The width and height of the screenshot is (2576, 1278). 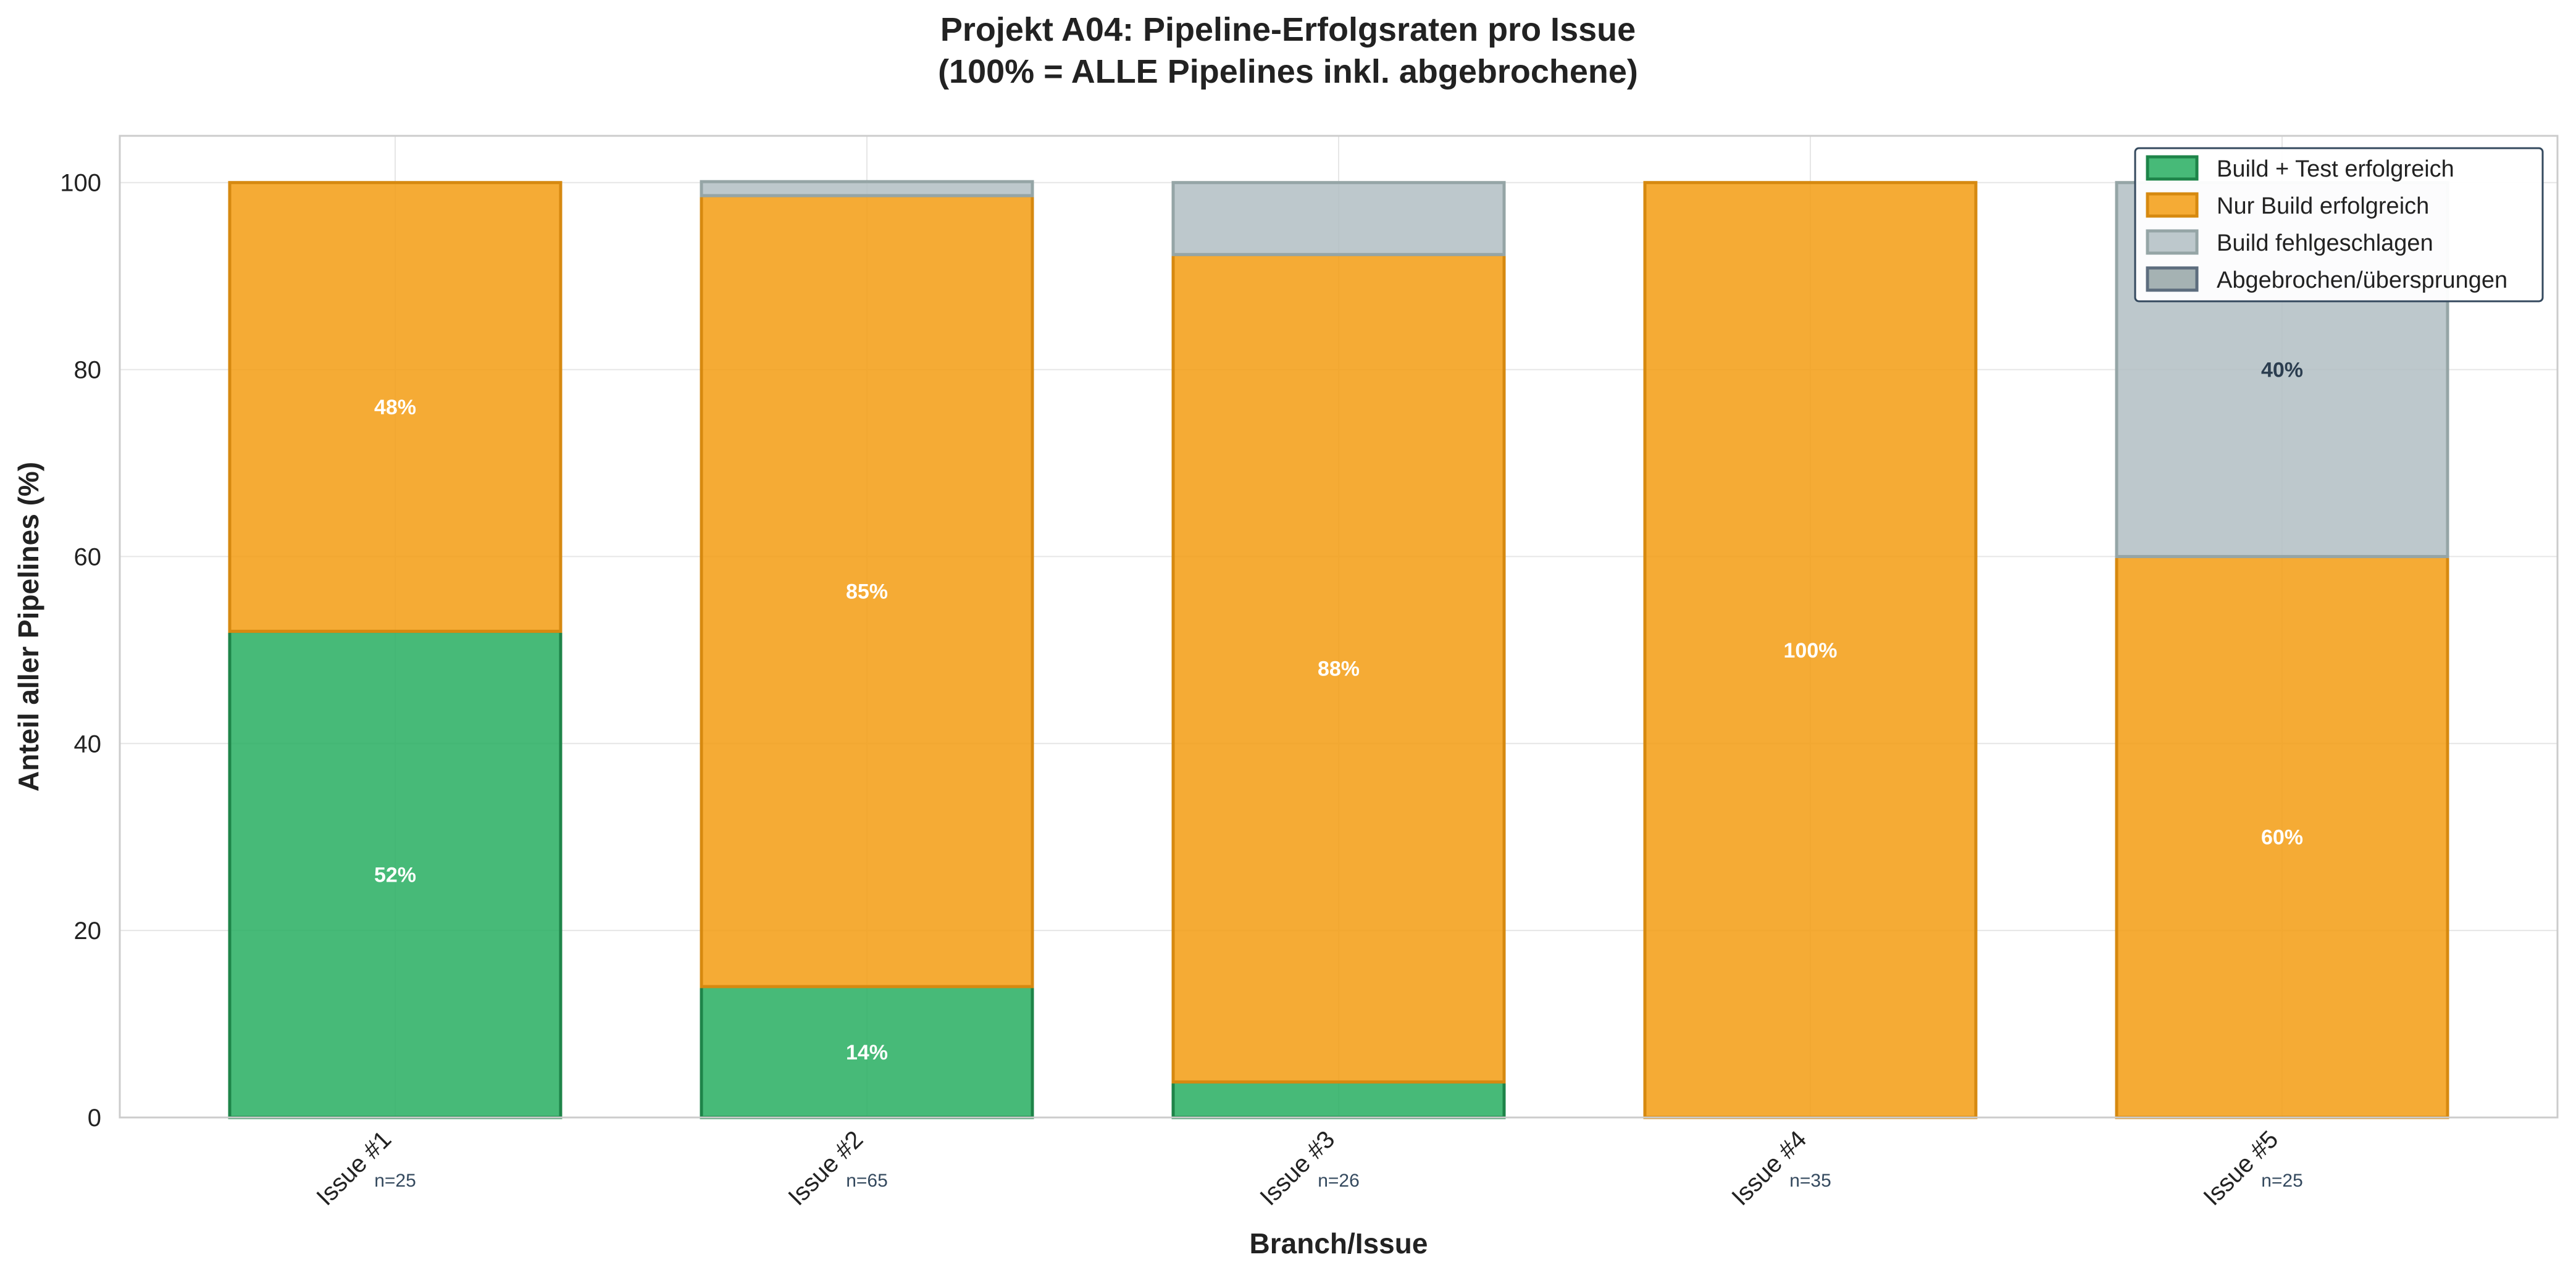 I want to click on x-tick-label-issue3: Issue #3, so click(x=1297, y=1168).